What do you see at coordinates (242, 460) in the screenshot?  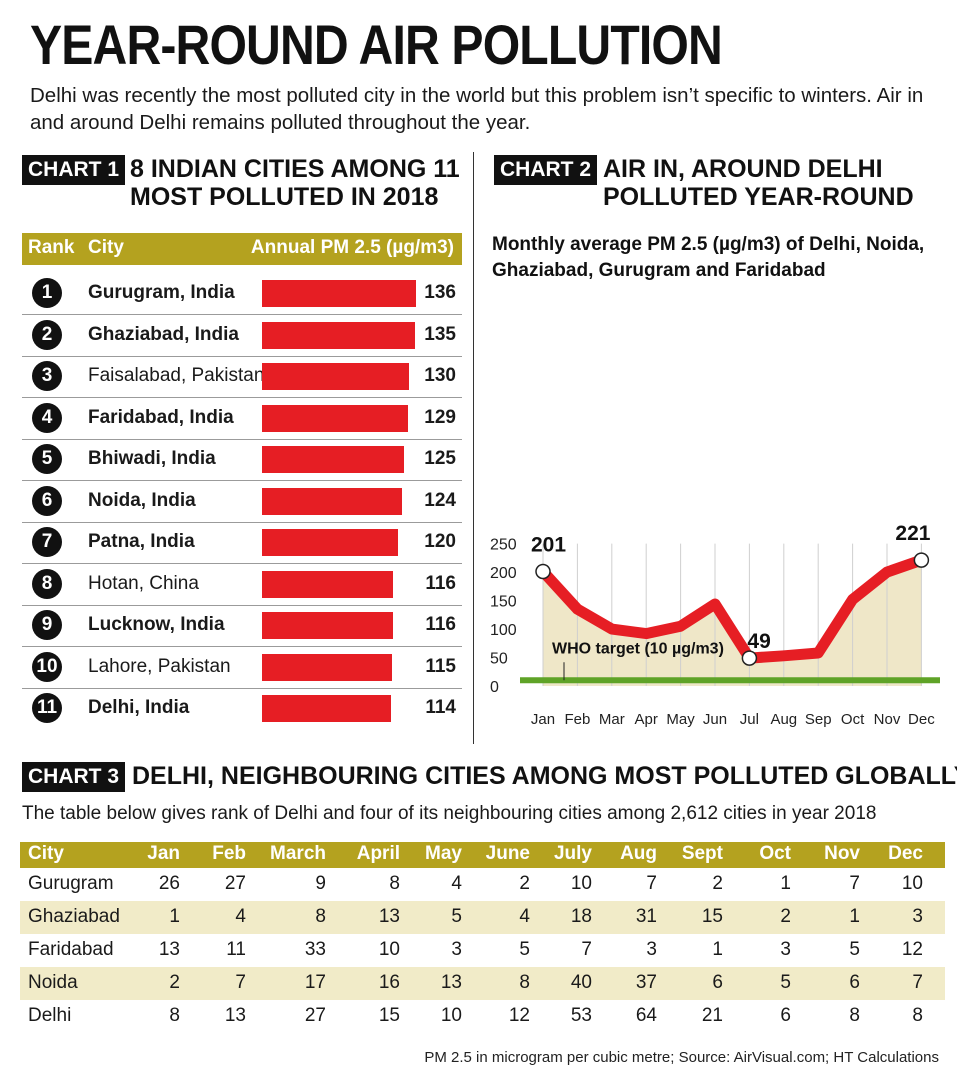 I see `chart1-row: 5 Bhiwadi, India 125` at bounding box center [242, 460].